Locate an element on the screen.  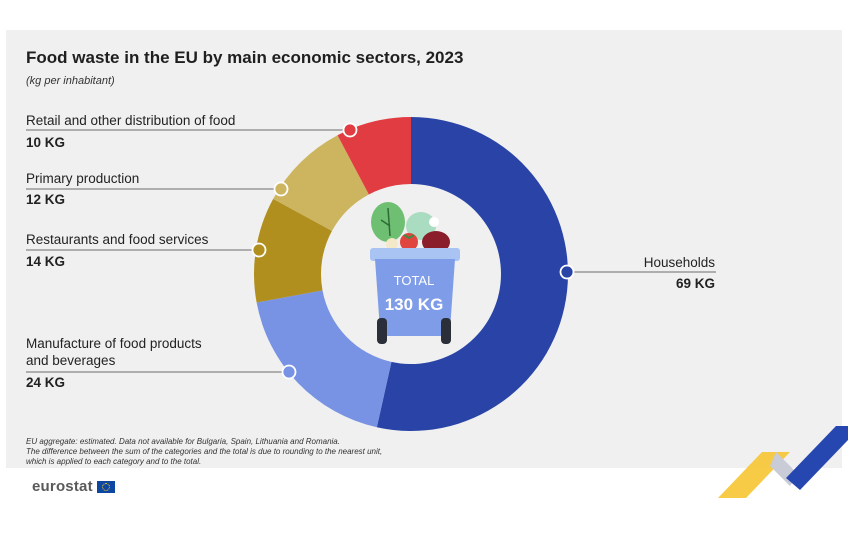
label-primary-production: Primary production is located at coordinates (83, 178).